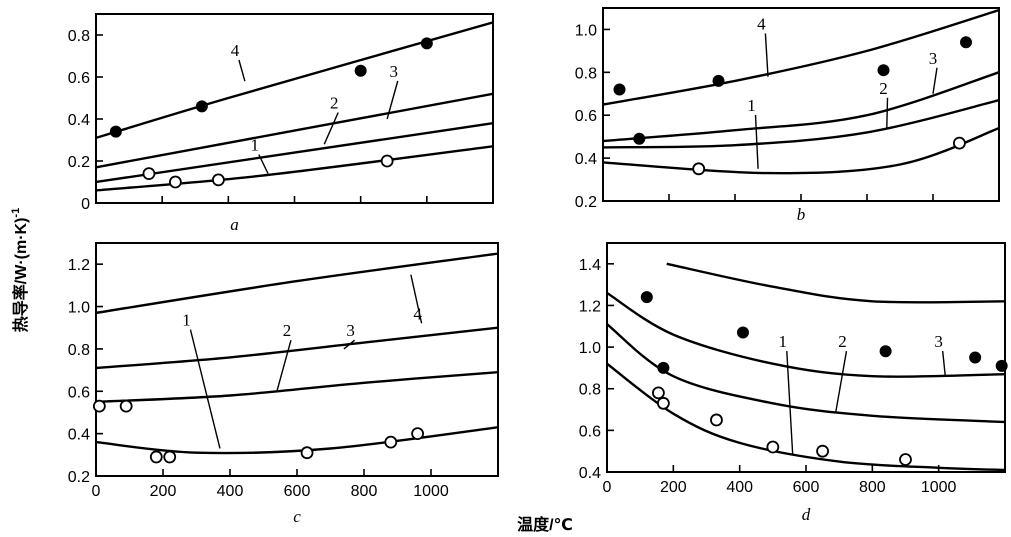 The height and width of the screenshot is (537, 1011). Describe the element at coordinates (883, 88) in the screenshot. I see `panel-b-curve-label-2: 2` at that location.